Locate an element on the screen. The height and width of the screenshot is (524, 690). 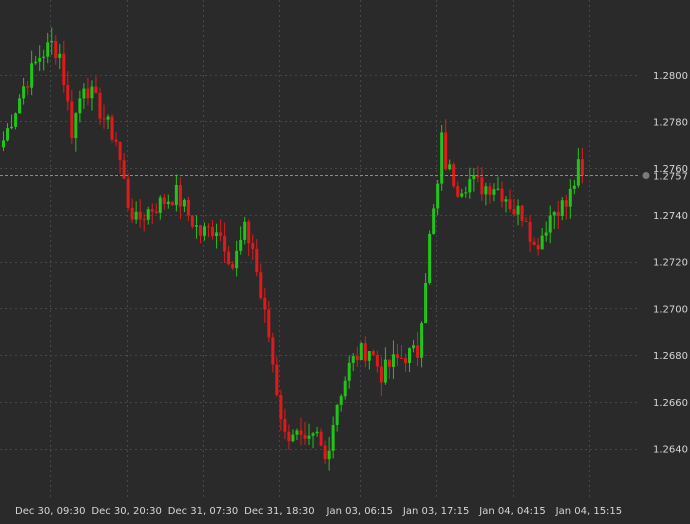
y-tick-label-4: 1.2720 is located at coordinates (670, 263).